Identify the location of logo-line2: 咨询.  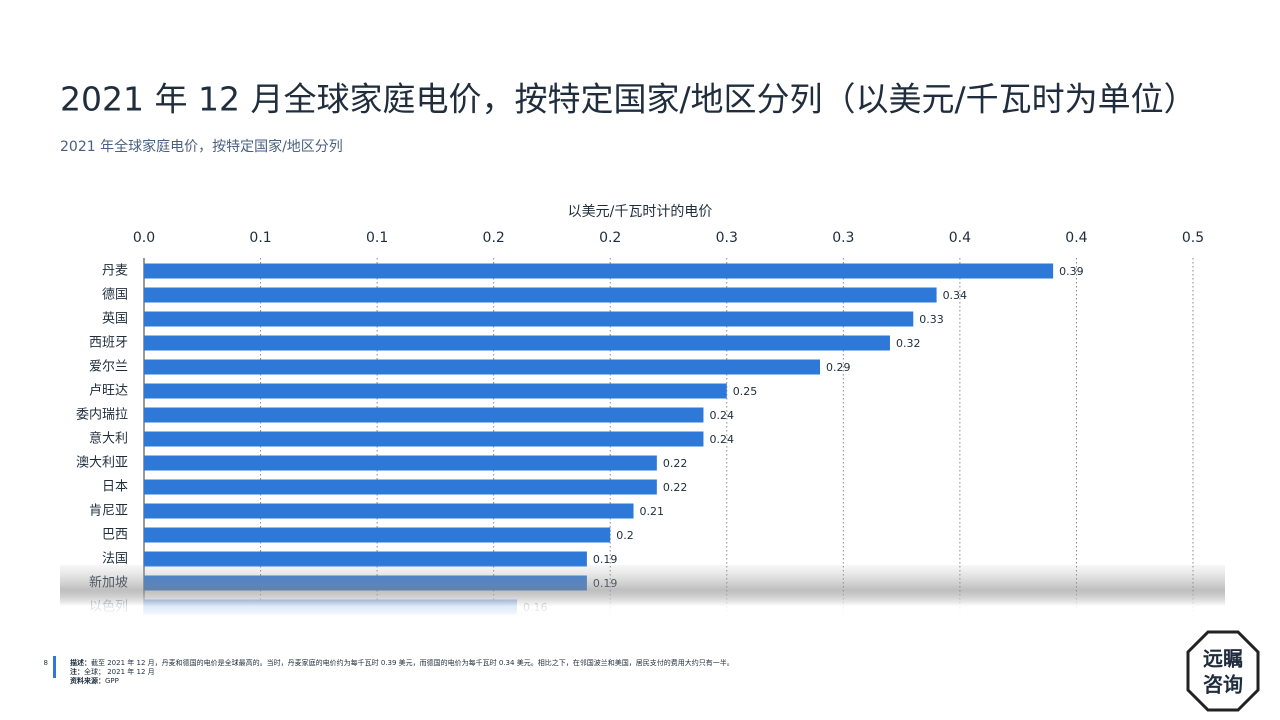
(1223, 685).